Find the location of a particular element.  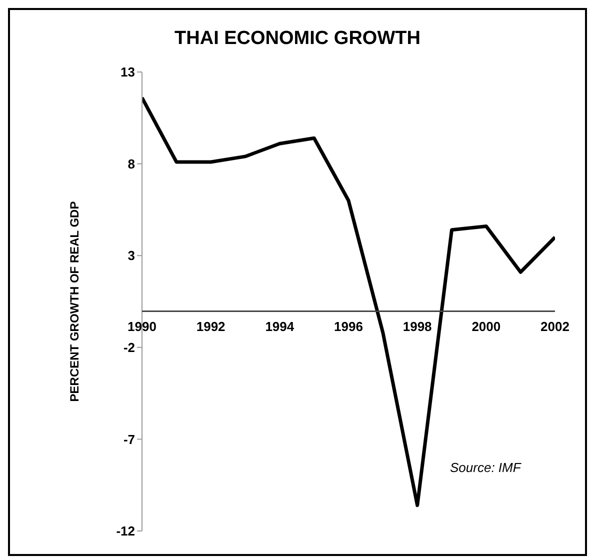

x-tick-label: 1990 is located at coordinates (142, 326).